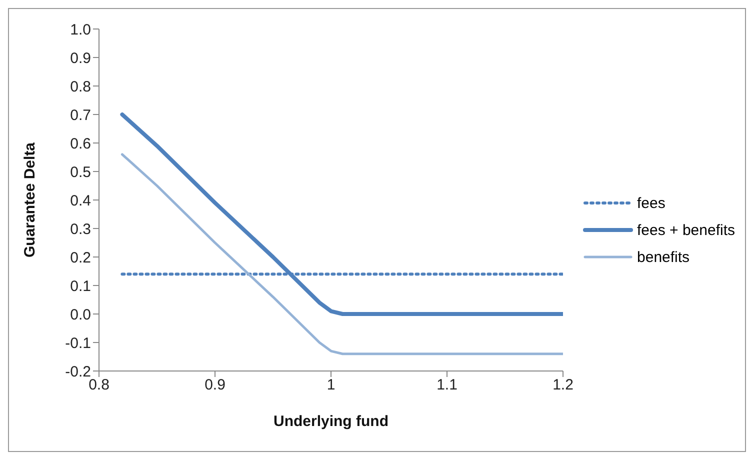  Describe the element at coordinates (80, 315) in the screenshot. I see `y-tick-label: 0.0` at that location.